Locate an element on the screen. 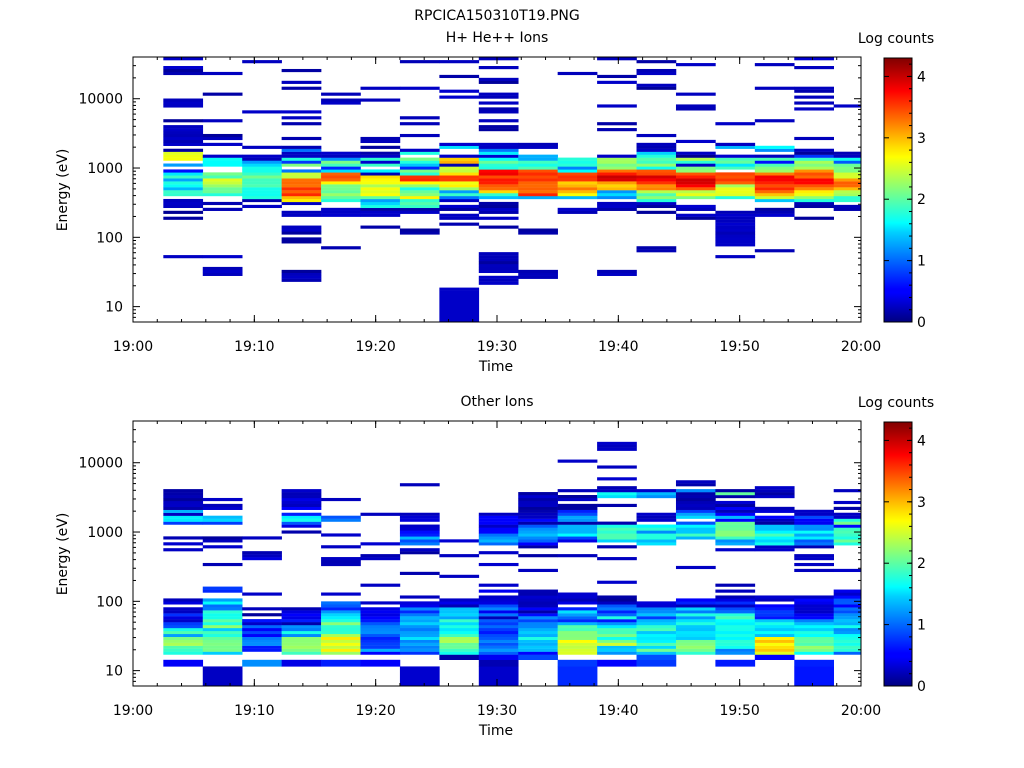  colorbar-label: Log counts is located at coordinates (896, 39).